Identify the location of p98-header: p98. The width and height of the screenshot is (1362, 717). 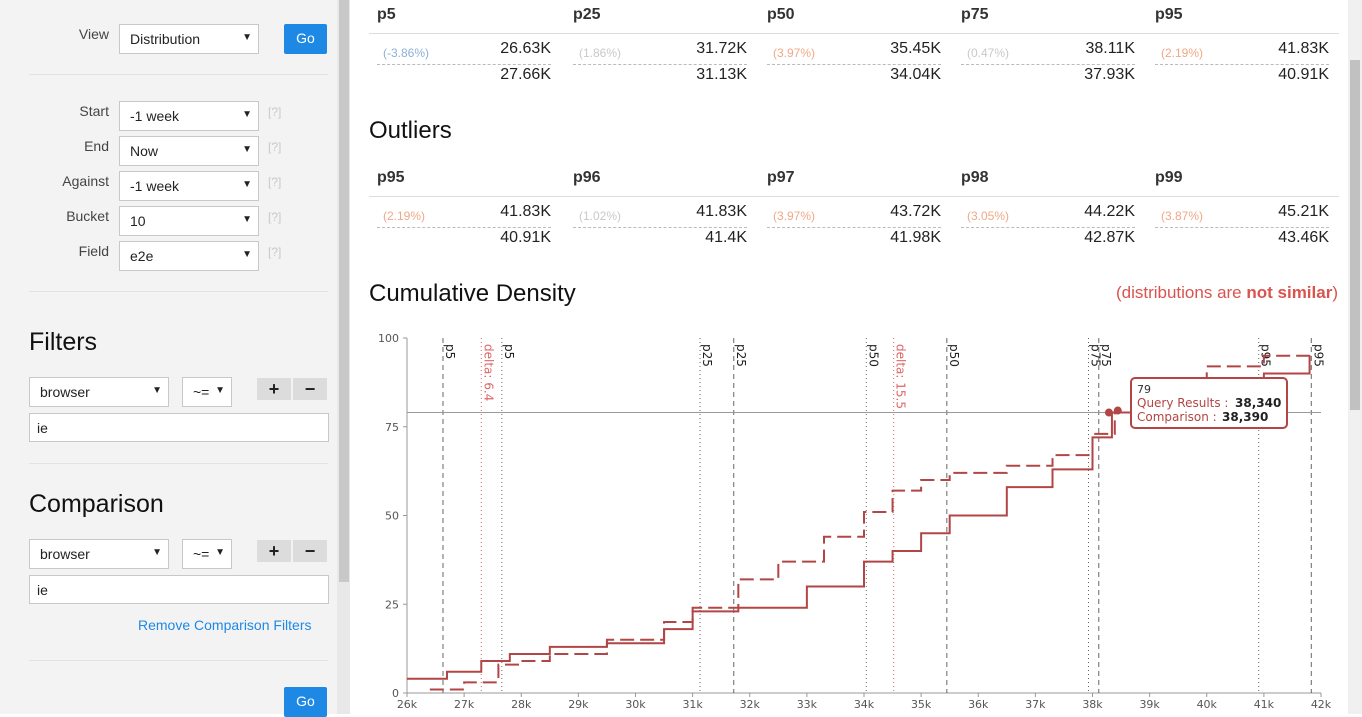
(975, 177).